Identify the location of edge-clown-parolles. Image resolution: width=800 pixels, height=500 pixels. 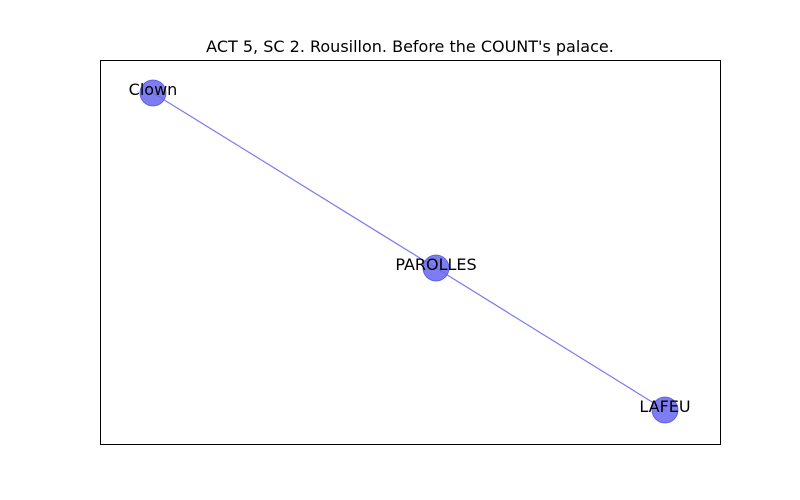
(294, 180).